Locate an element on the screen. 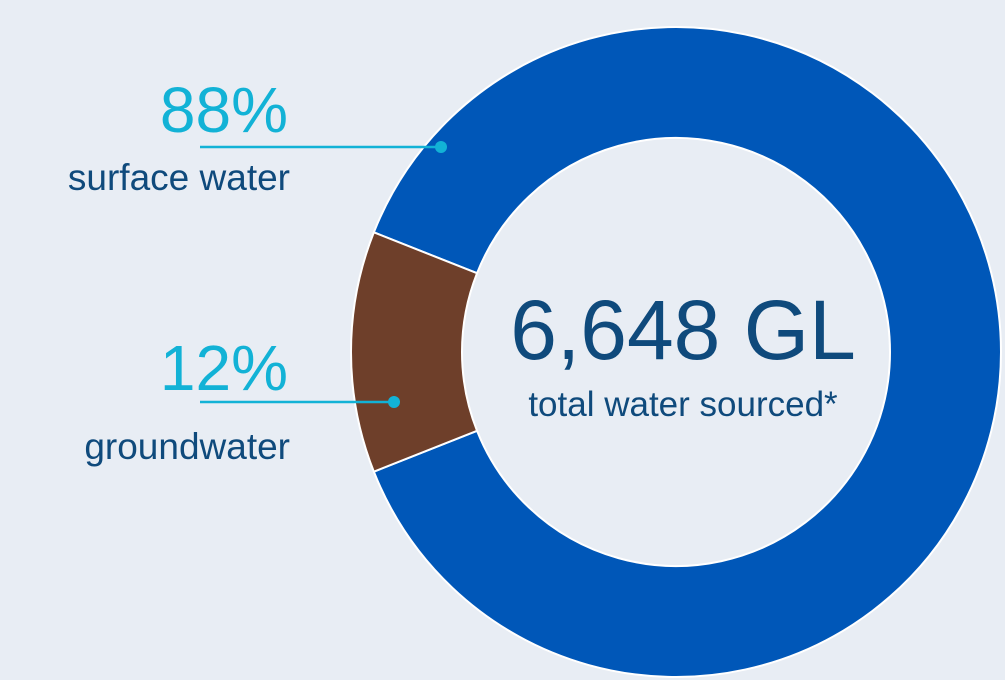 The image size is (1005, 680). groundwater-leader-dot is located at coordinates (394, 402).